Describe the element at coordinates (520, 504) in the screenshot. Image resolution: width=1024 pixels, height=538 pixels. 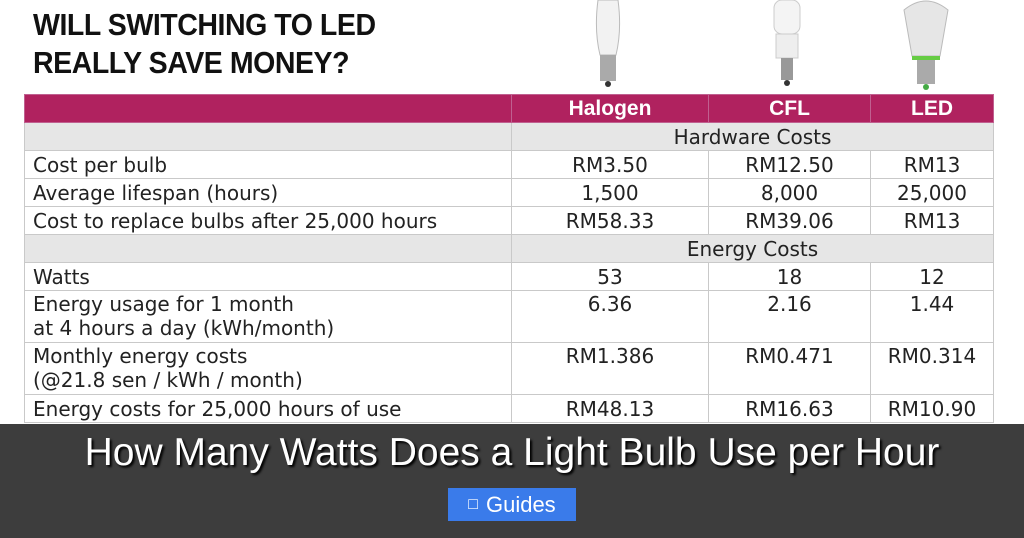
I see `guides-label: Guides` at that location.